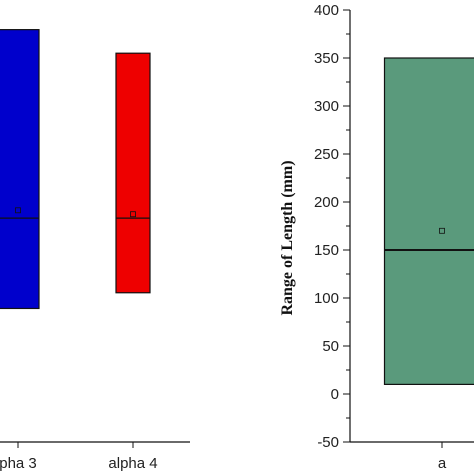 The image size is (474, 474). I want to click on y-tick-label-250: 250, so click(326, 154).